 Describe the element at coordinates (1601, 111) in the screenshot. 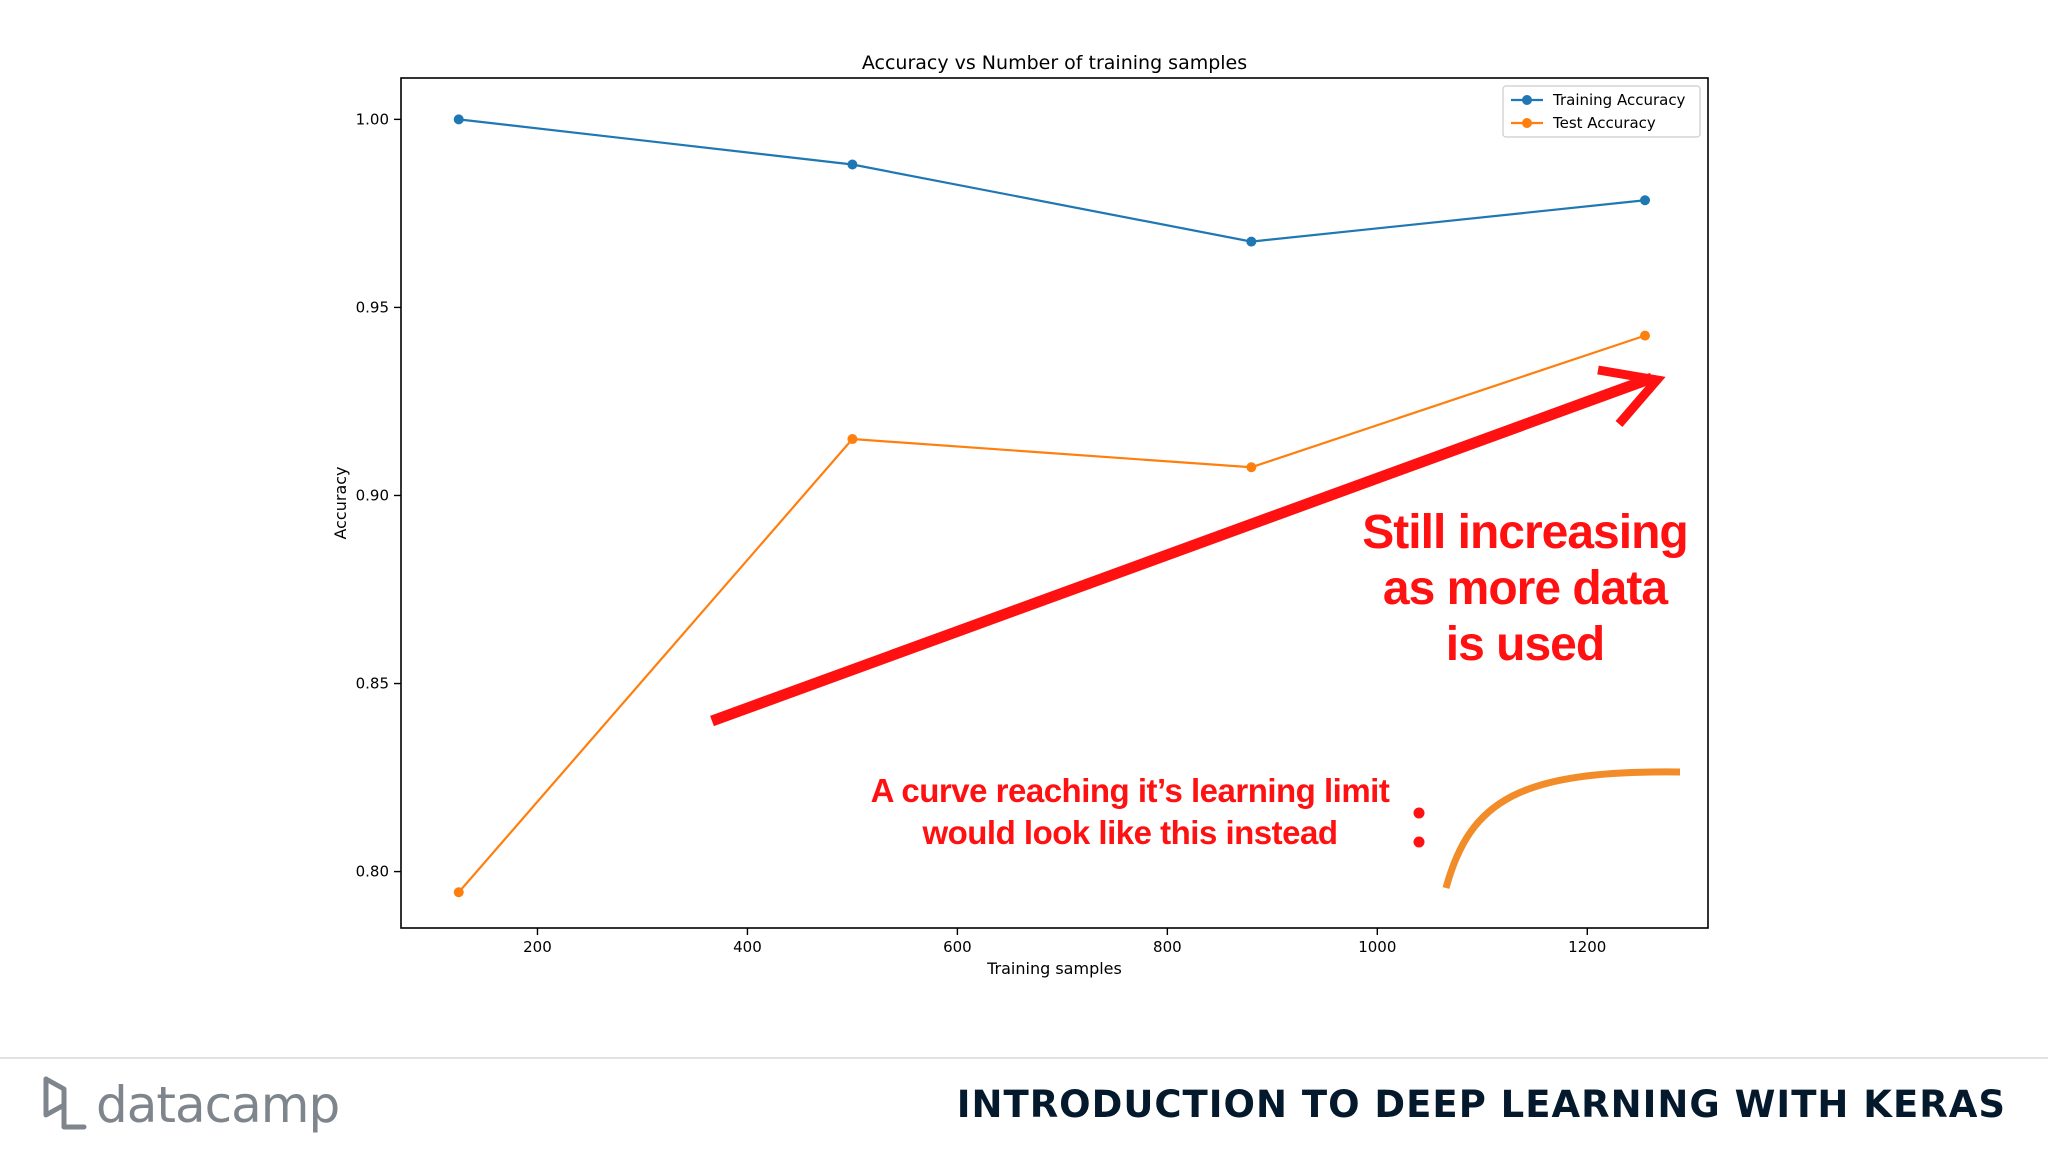

I see `legend-box` at that location.